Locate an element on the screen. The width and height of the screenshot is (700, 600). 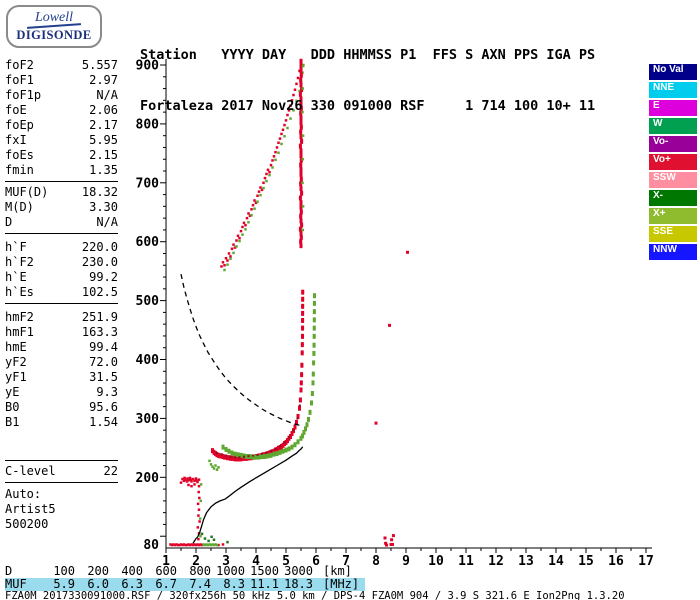
param-row-500200: 500200 is located at coordinates (61, 524).